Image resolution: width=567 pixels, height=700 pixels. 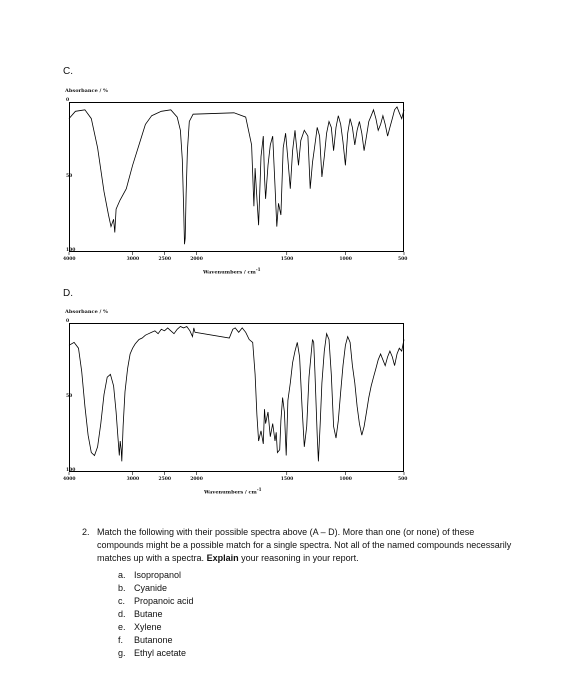 I want to click on answer-option: b. Cyanide, so click(x=320, y=588).